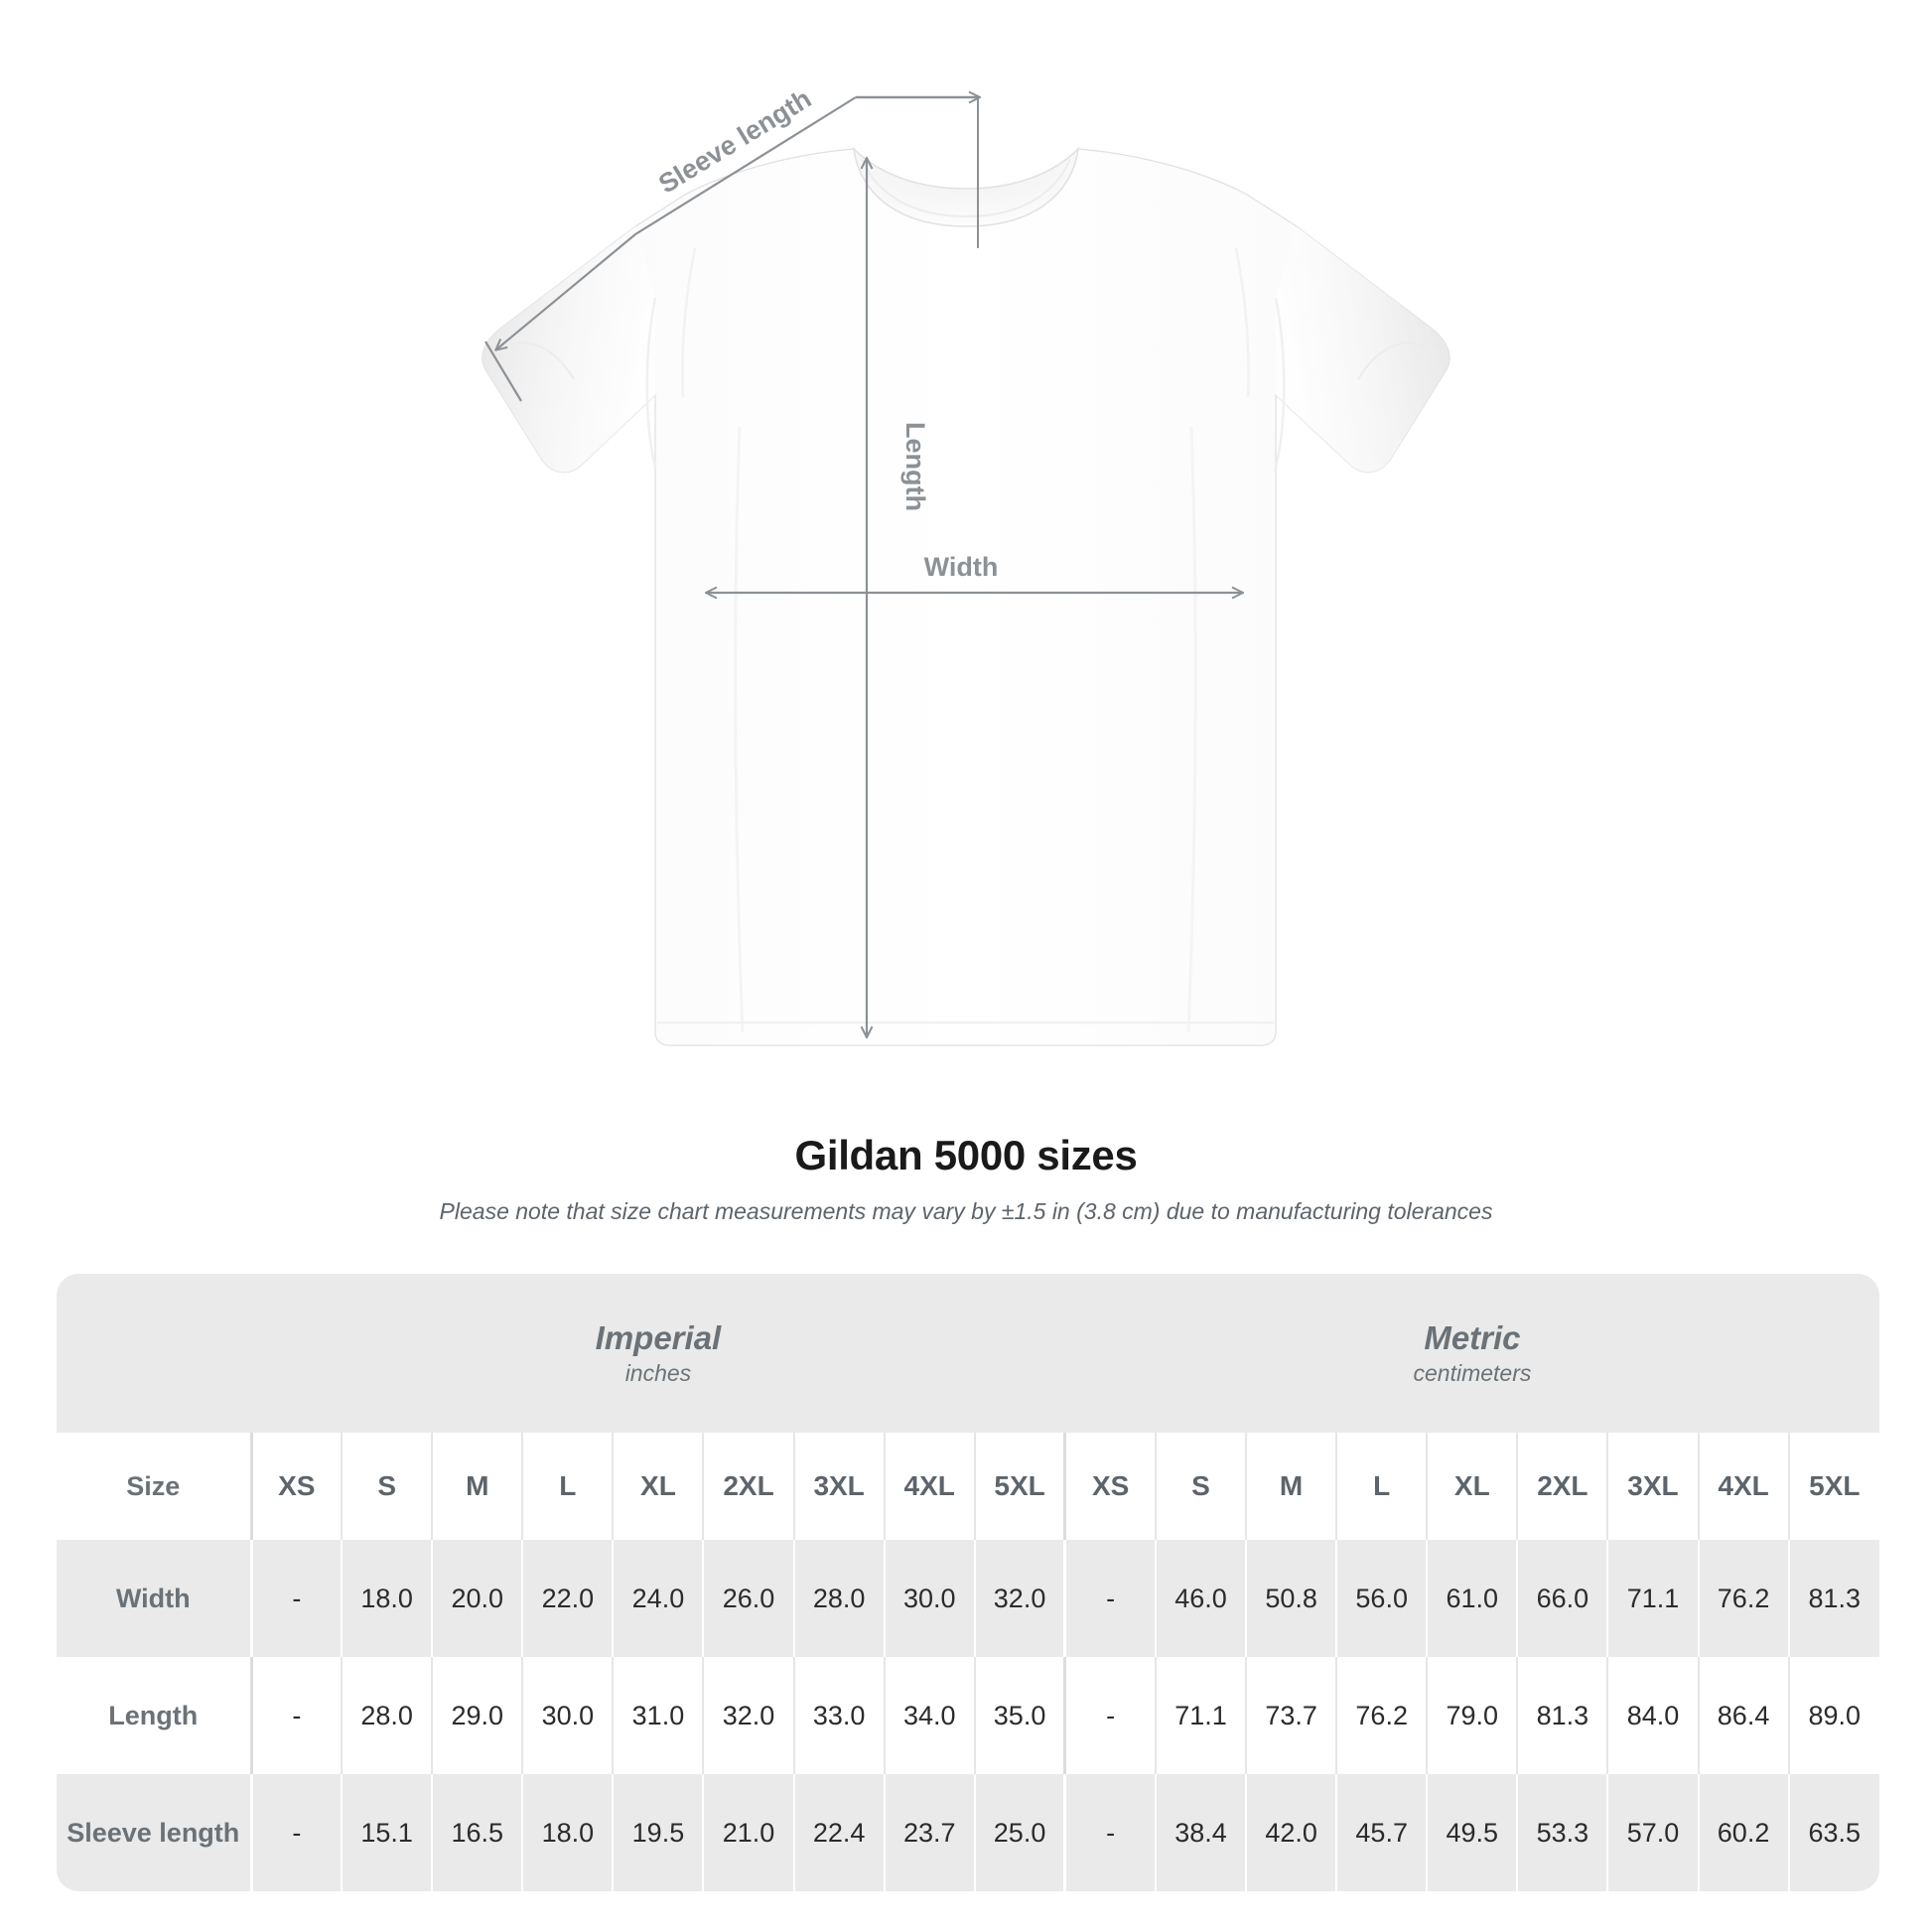  Describe the element at coordinates (1201, 1716) in the screenshot. I see `length-metric-s: 71.1` at that location.